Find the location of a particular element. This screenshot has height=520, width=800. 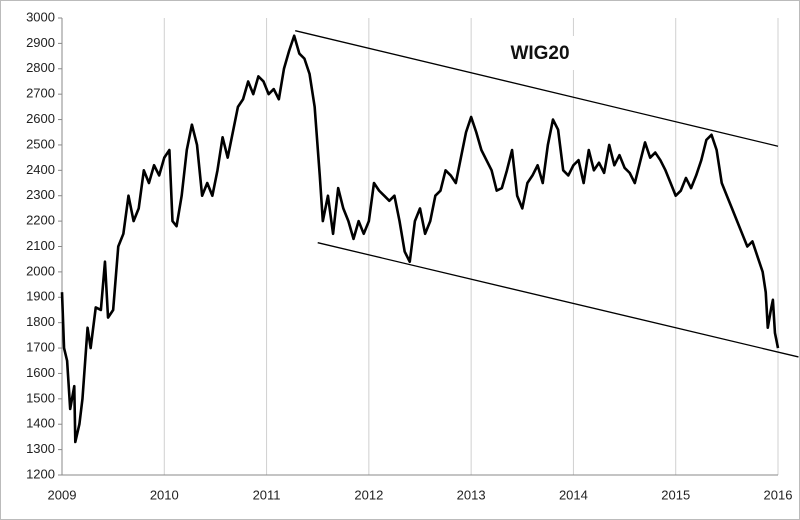

y-tick-label: 1900 is located at coordinates (40, 296).